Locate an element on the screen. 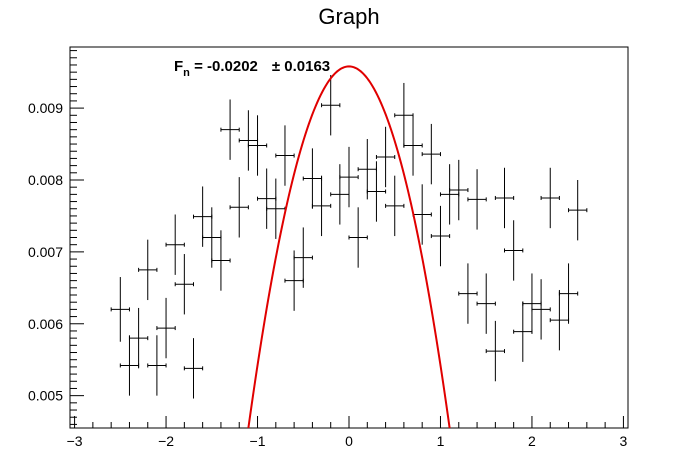 The image size is (698, 476). x-tick-label: −1 is located at coordinates (258, 441).